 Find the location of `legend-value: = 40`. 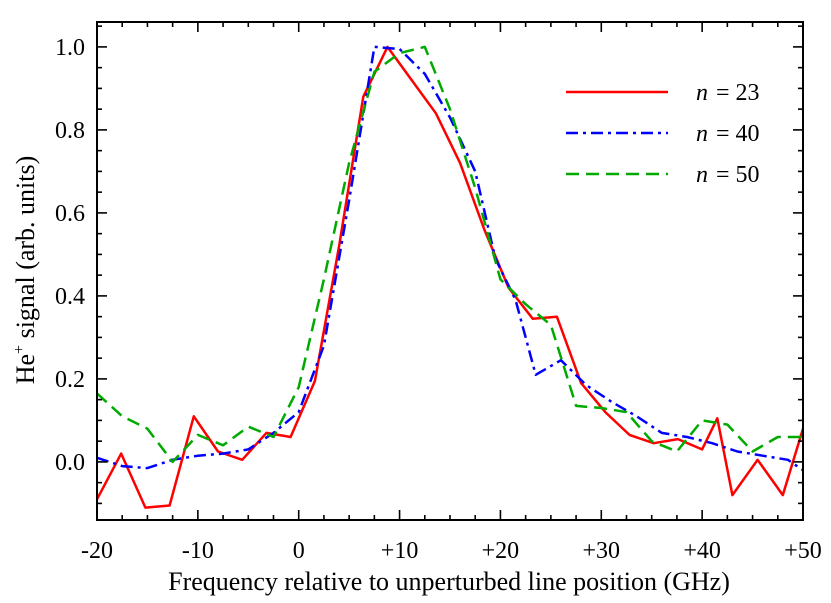

legend-value: = 40 is located at coordinates (738, 134).